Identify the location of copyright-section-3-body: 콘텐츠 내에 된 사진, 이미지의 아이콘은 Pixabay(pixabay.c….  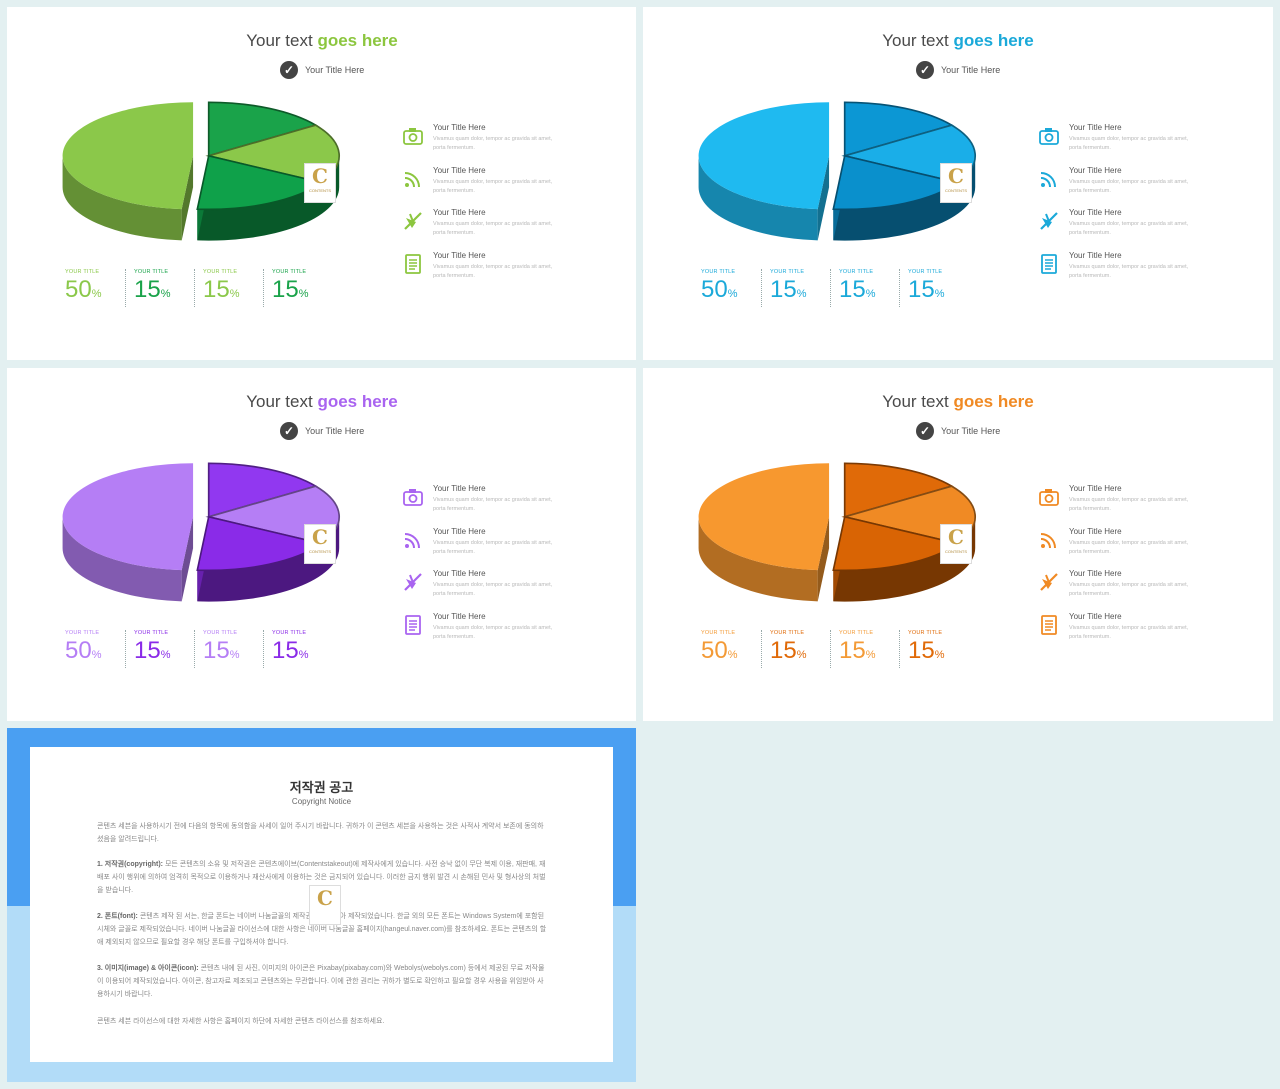
(321, 981).